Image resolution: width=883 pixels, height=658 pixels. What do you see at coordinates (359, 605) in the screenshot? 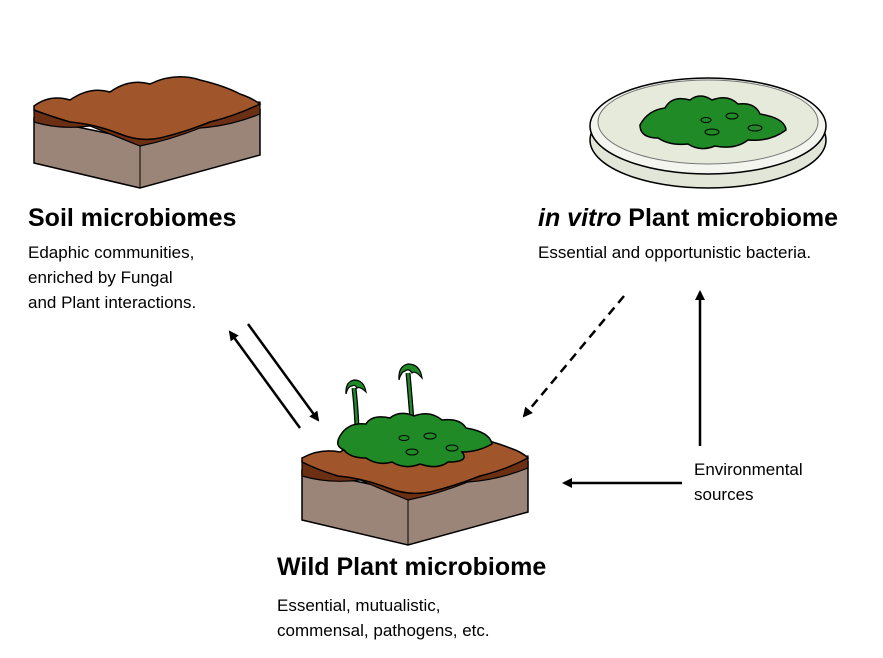
I see `wild-desc-line: Essential, mutualistic,` at bounding box center [359, 605].